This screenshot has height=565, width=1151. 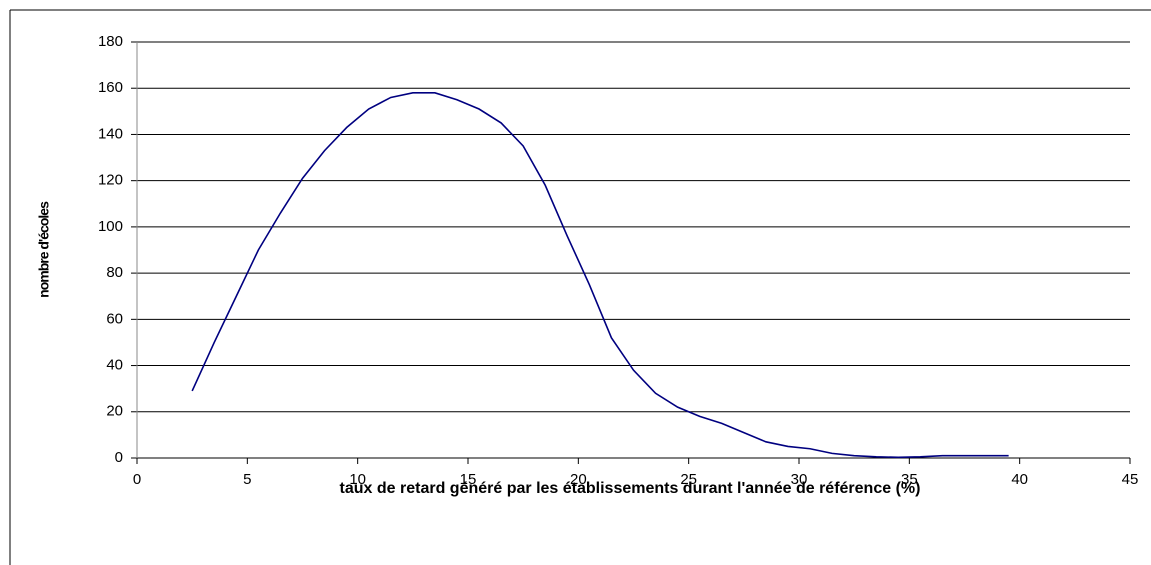 What do you see at coordinates (1130, 479) in the screenshot?
I see `x-tick-label: 45` at bounding box center [1130, 479].